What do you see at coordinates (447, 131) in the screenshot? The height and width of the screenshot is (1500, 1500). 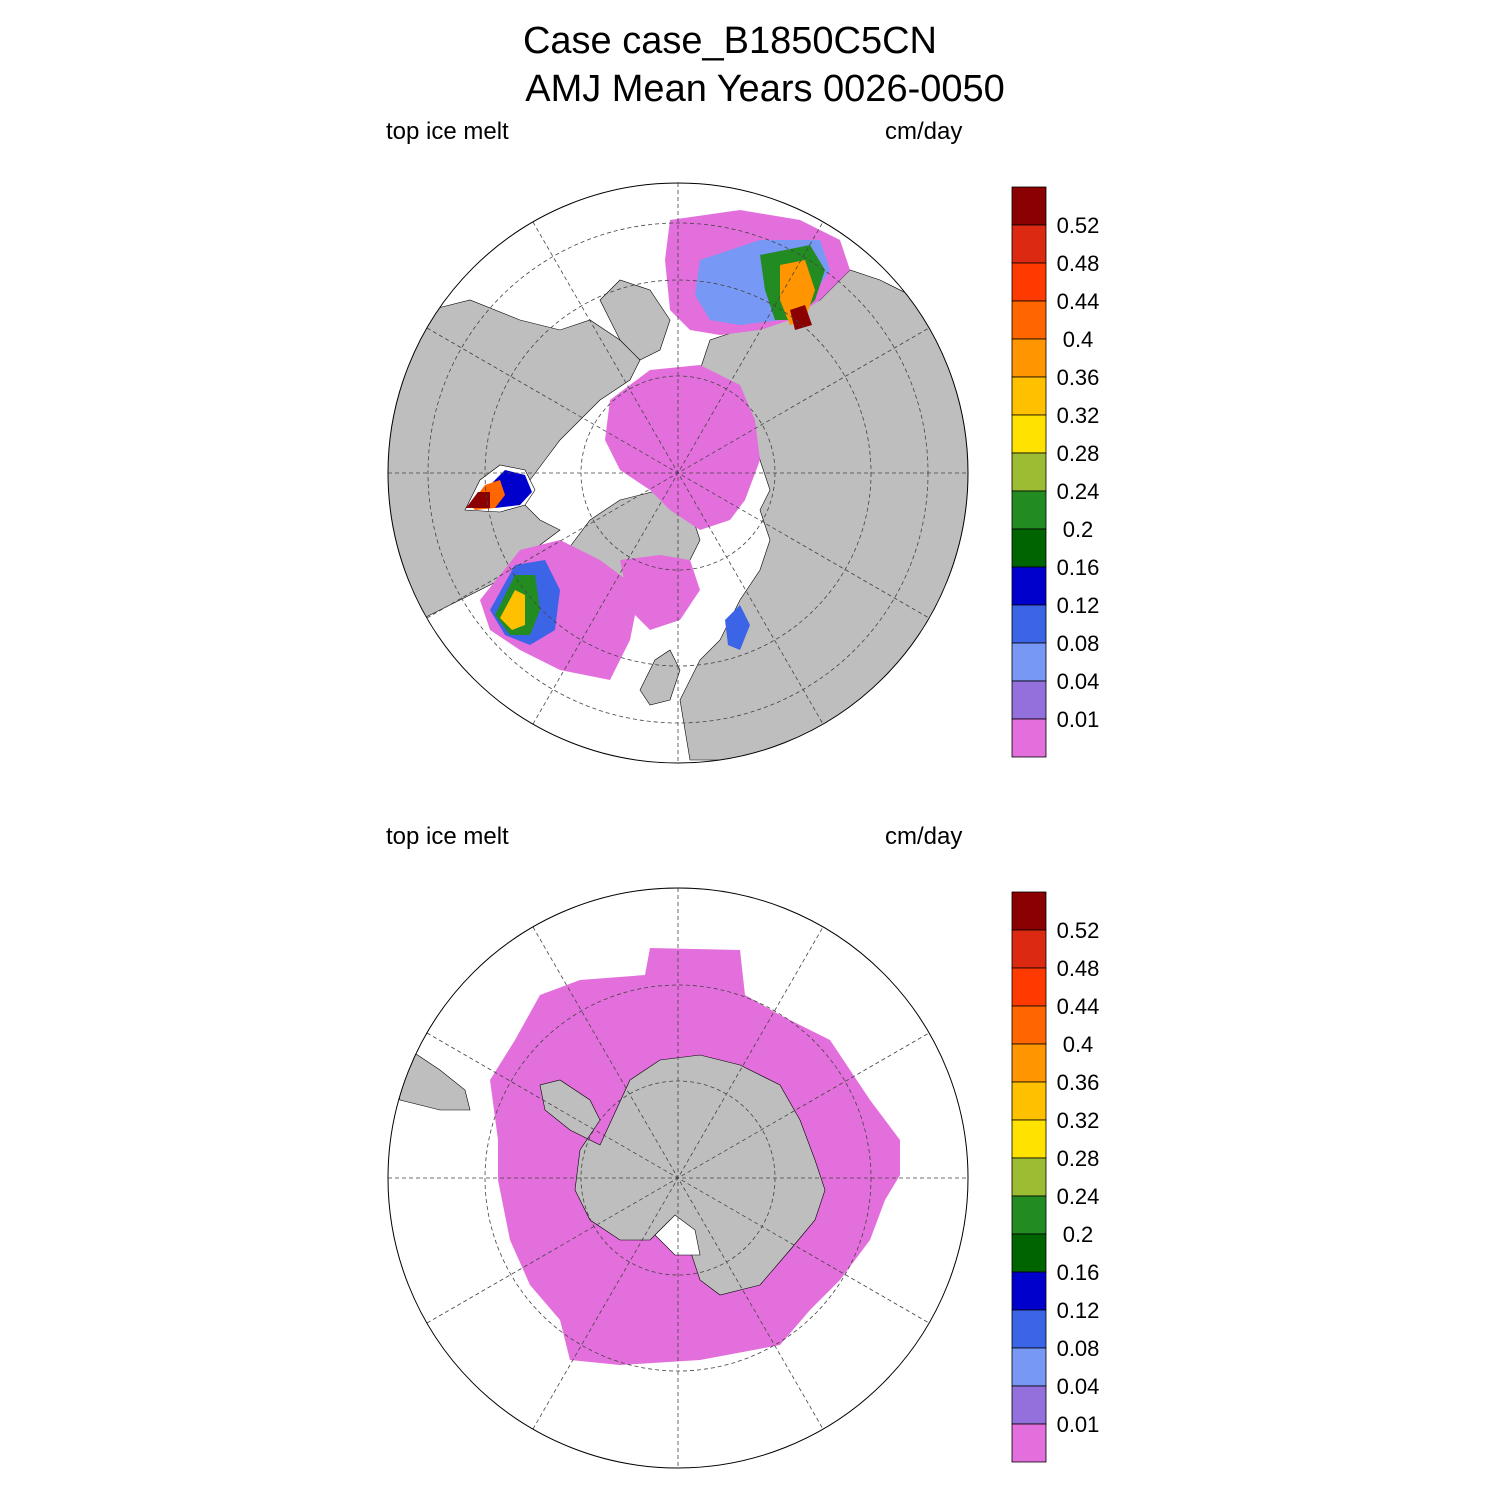 I see `north-panel-variable-label: top ice melt` at bounding box center [447, 131].